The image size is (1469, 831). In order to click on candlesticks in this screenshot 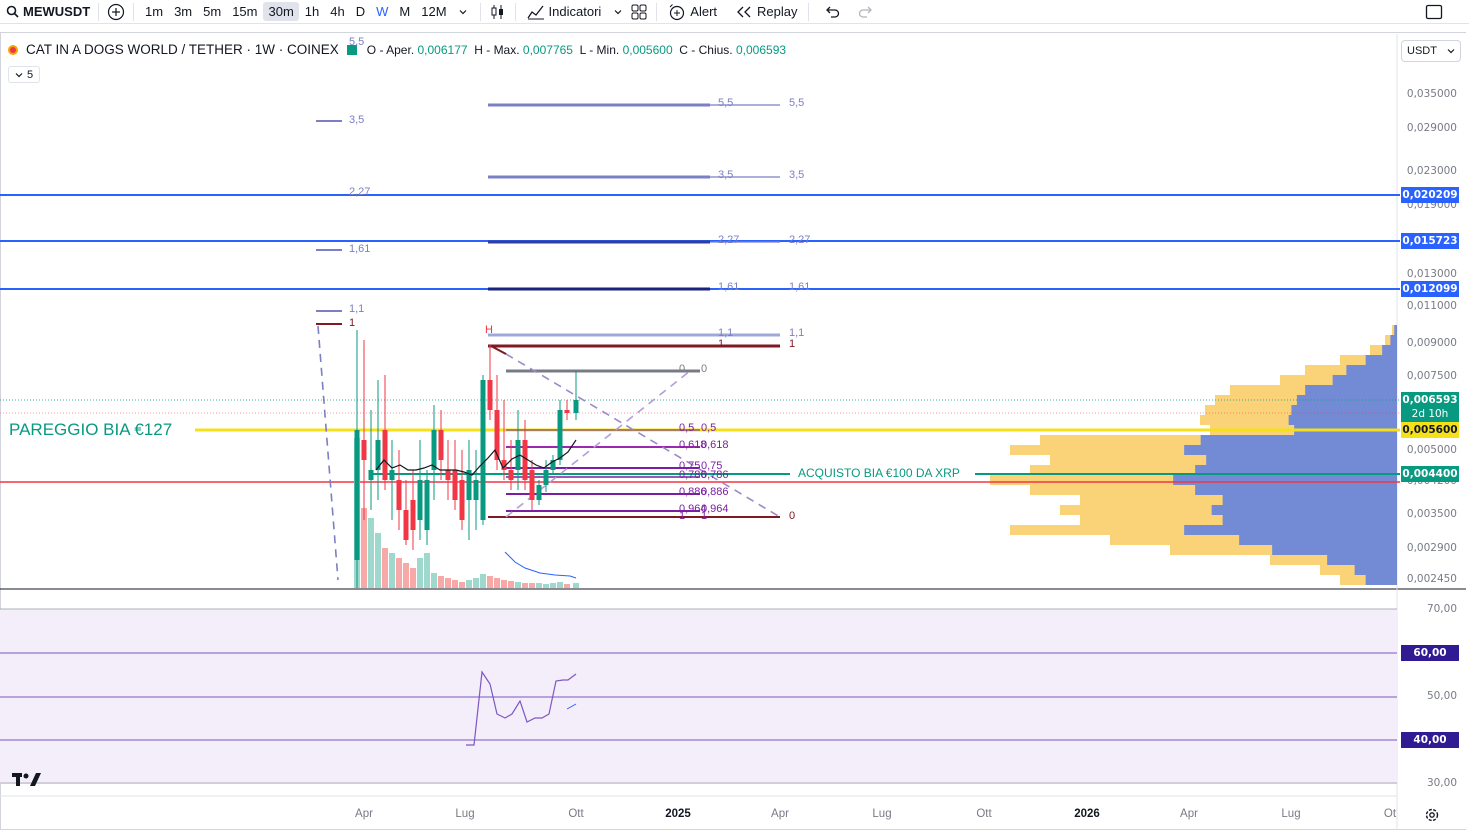, I will do `click(466, 459)`.